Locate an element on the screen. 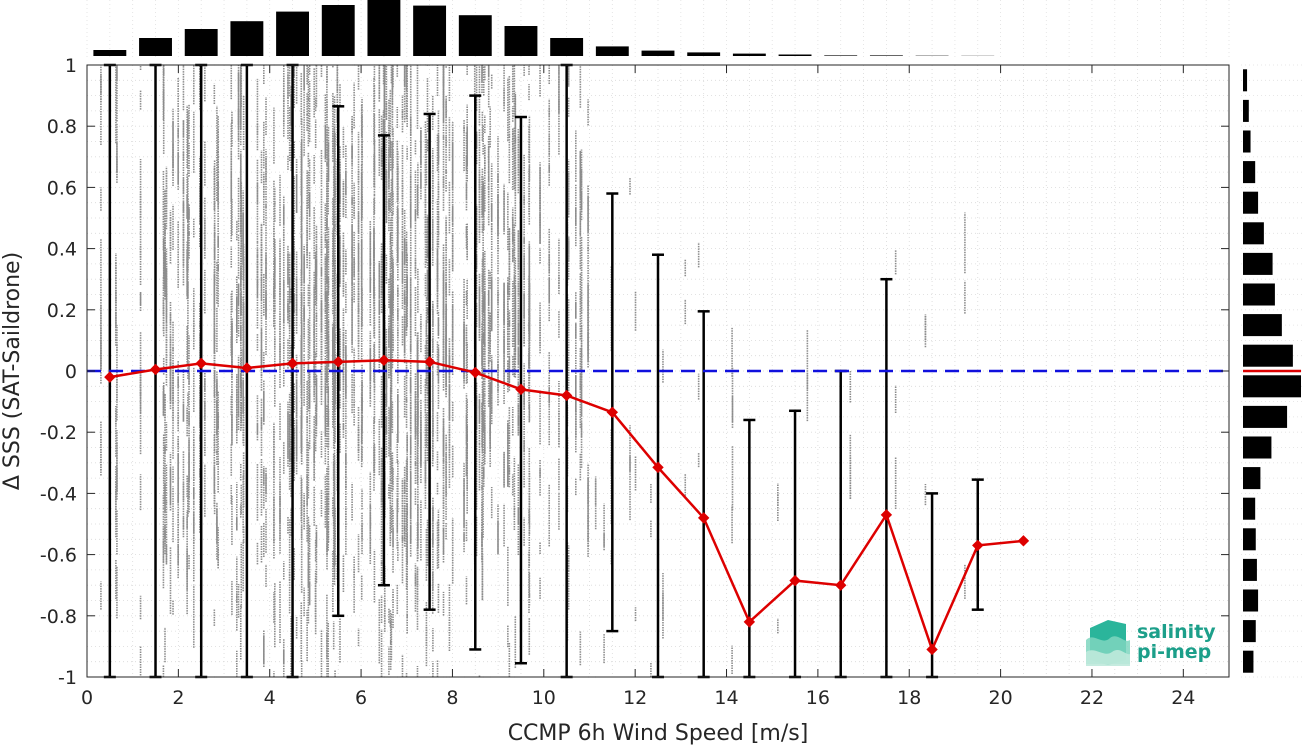  x-tick-label: 10 is located at coordinates (544, 698).